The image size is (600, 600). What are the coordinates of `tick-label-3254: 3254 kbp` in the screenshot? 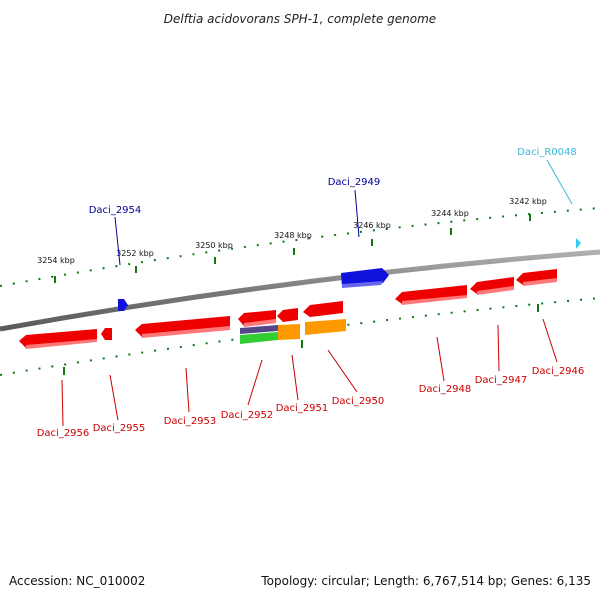 It's located at (56, 260).